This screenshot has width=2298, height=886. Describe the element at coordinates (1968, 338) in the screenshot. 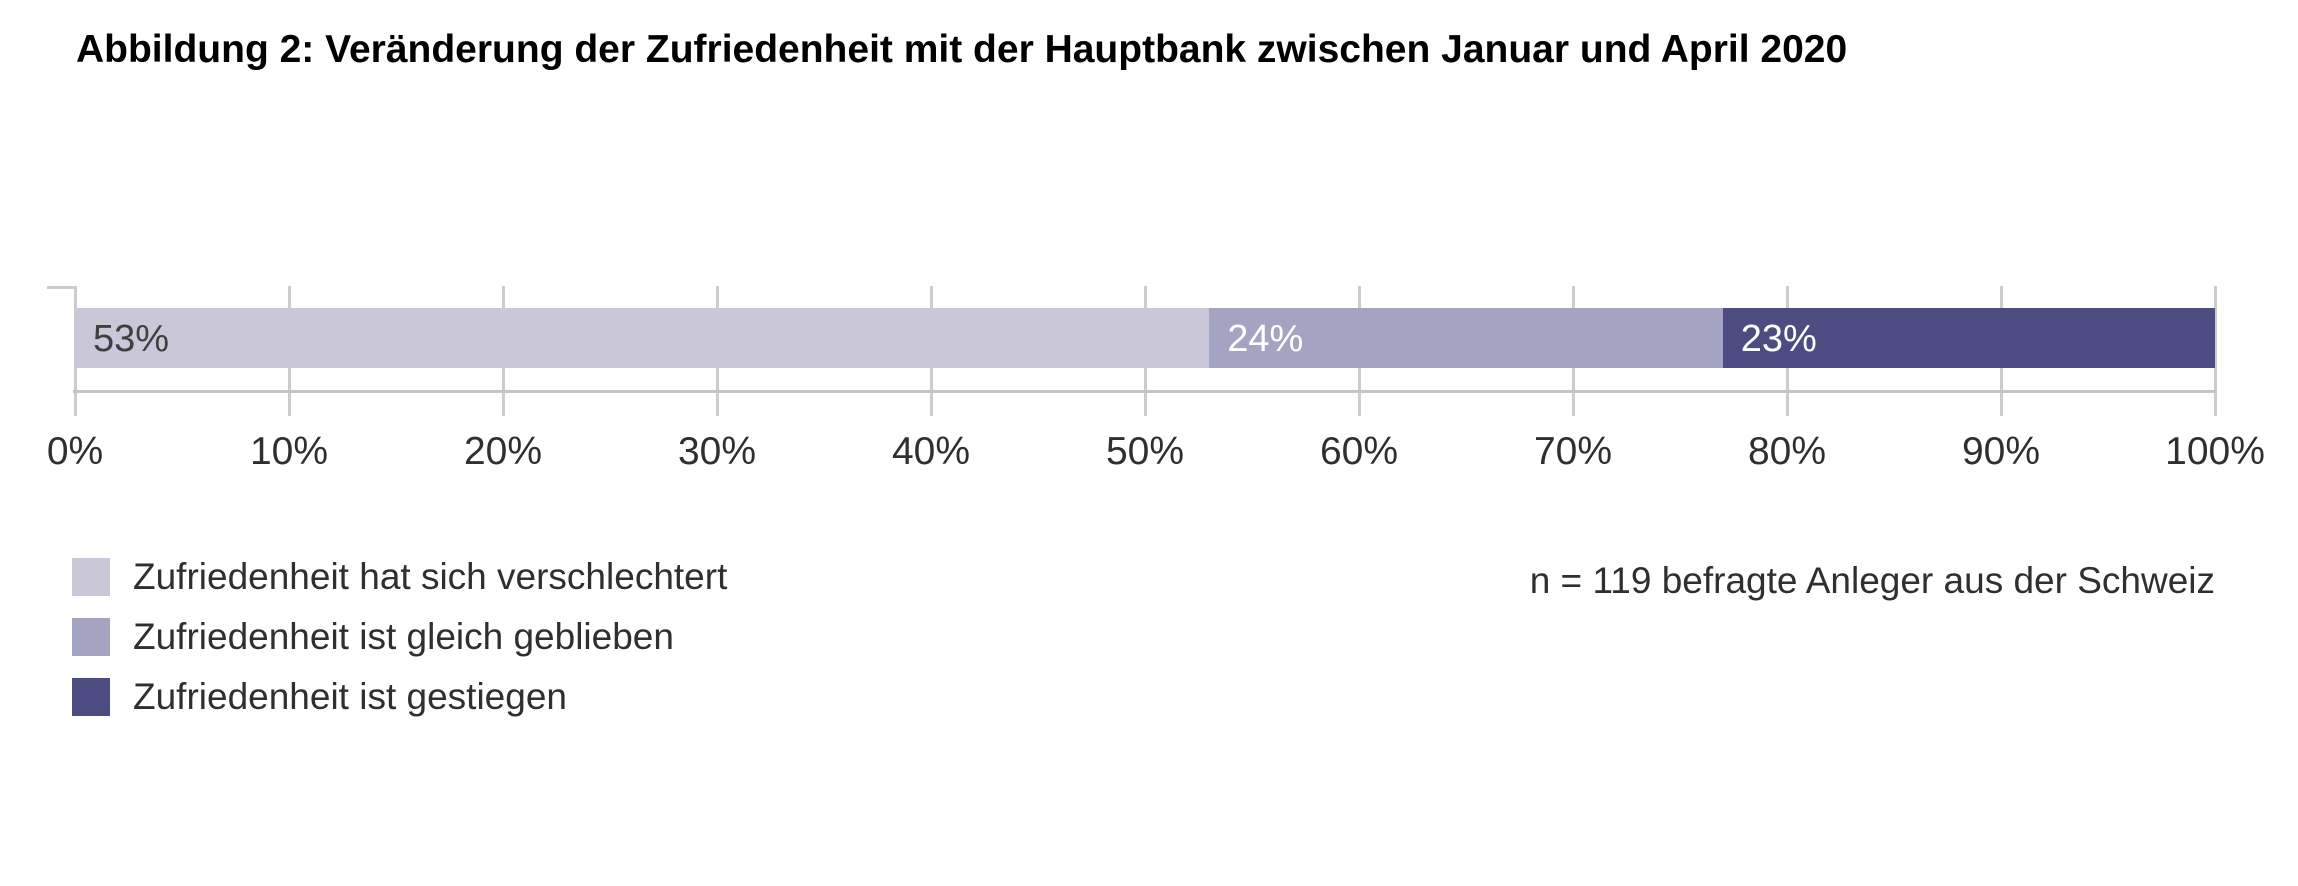

I see `bar-segment: 23%` at that location.